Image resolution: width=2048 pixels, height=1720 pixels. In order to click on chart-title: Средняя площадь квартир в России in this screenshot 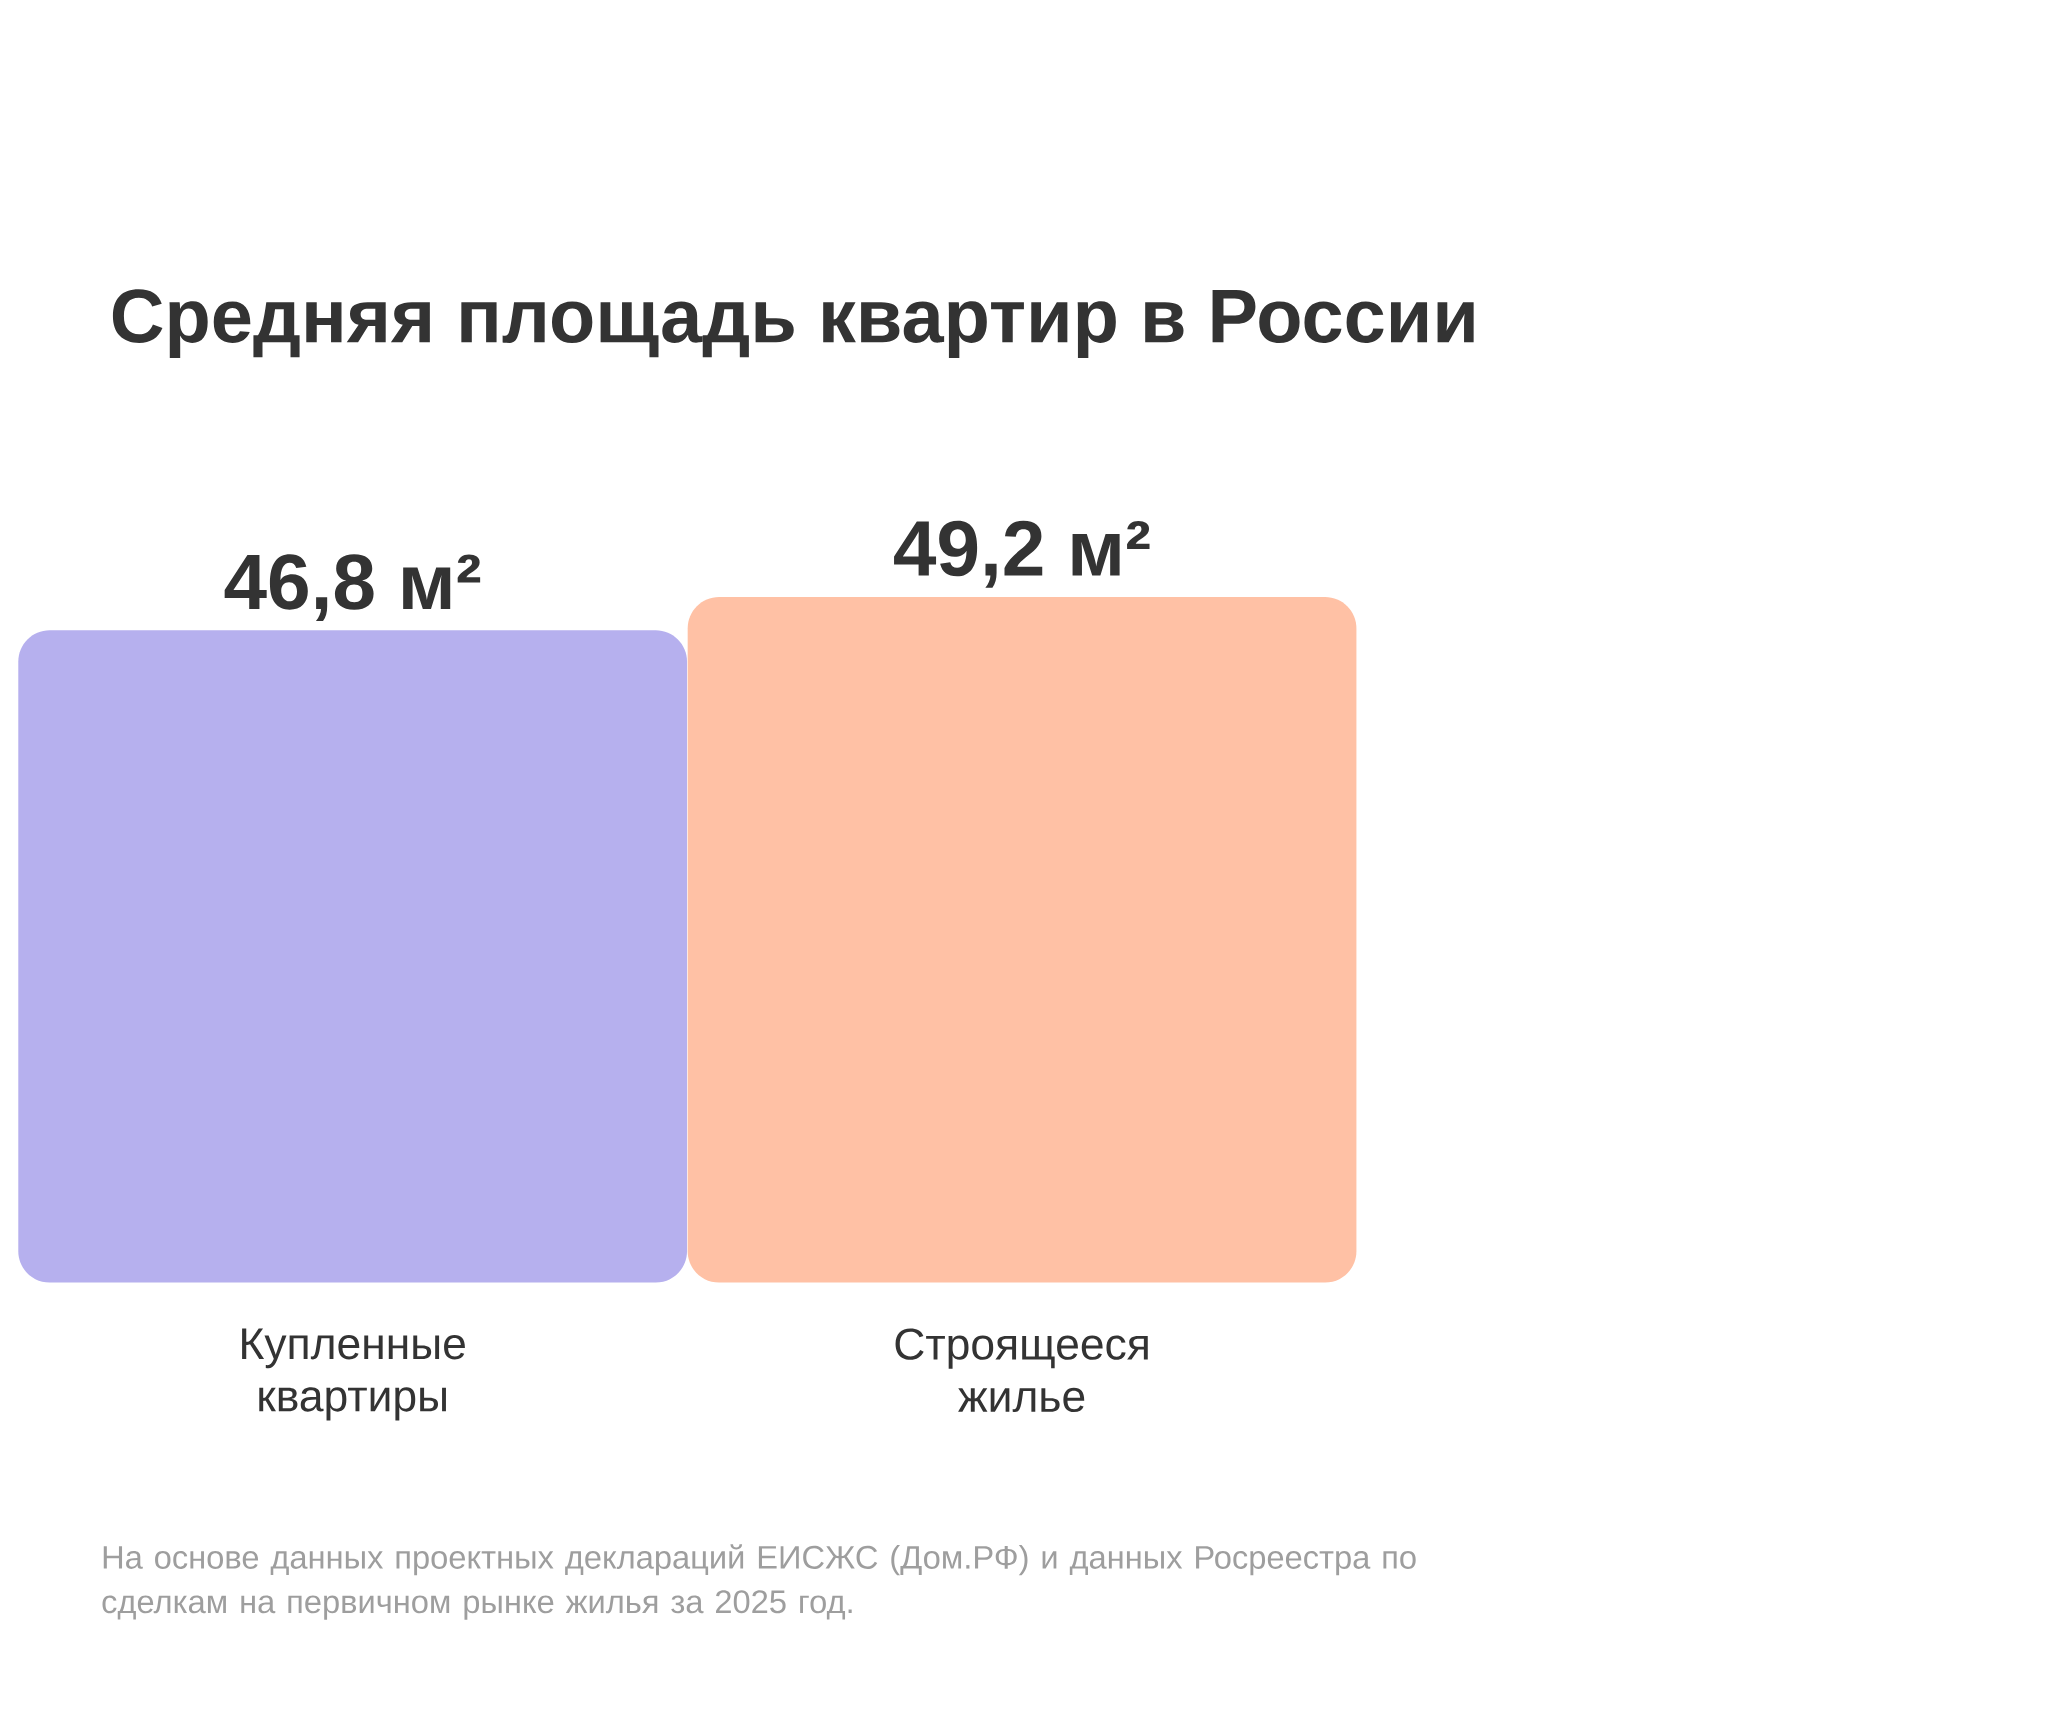, I will do `click(793, 323)`.